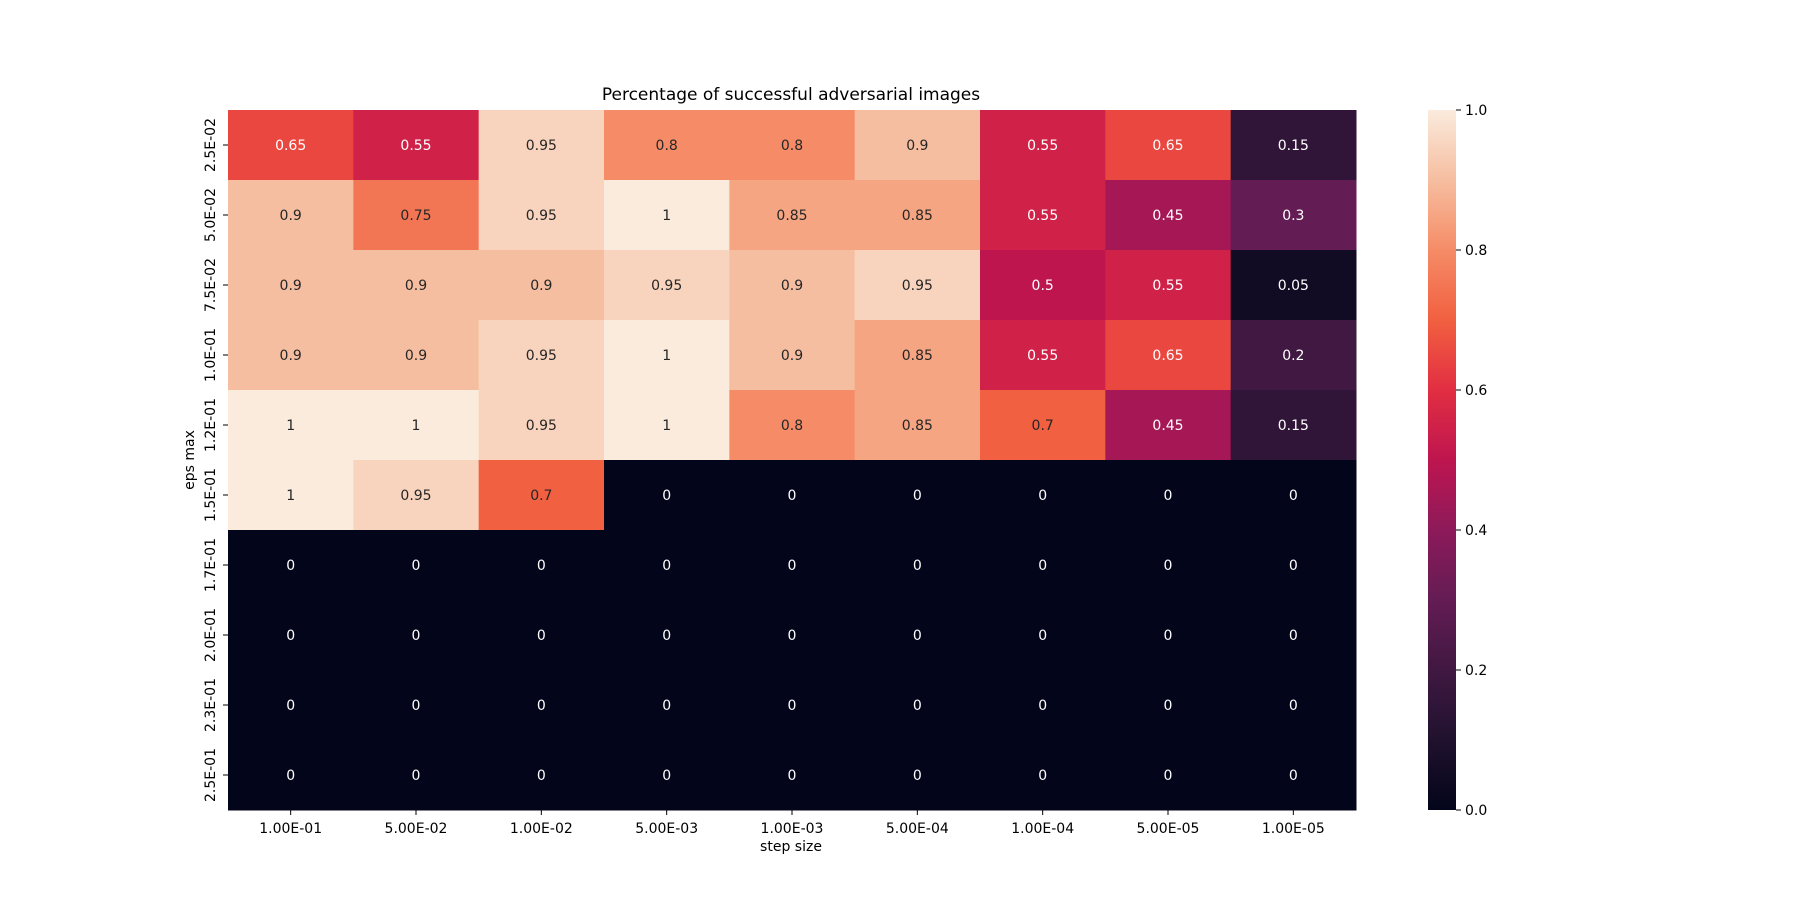 The height and width of the screenshot is (904, 1800). I want to click on y-axis-label: eps max, so click(190, 460).